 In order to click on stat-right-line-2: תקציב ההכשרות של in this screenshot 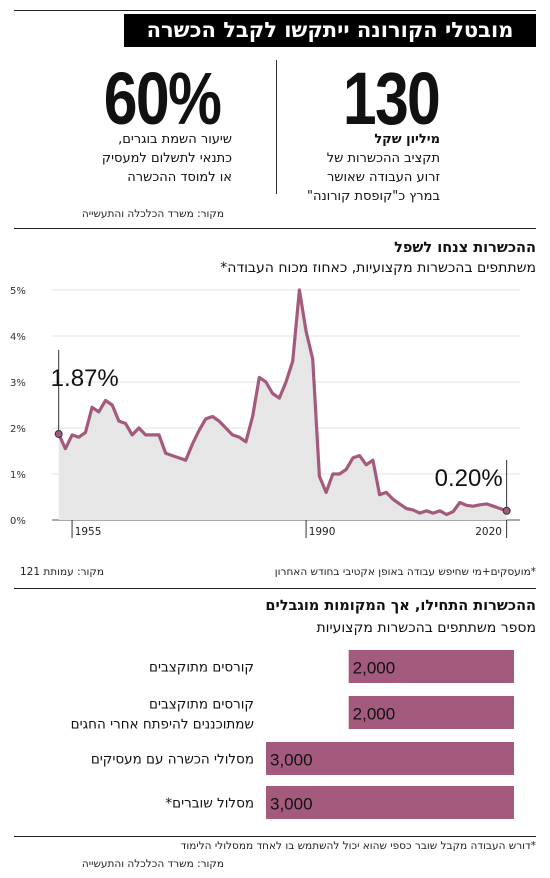, I will do `click(383, 158)`.